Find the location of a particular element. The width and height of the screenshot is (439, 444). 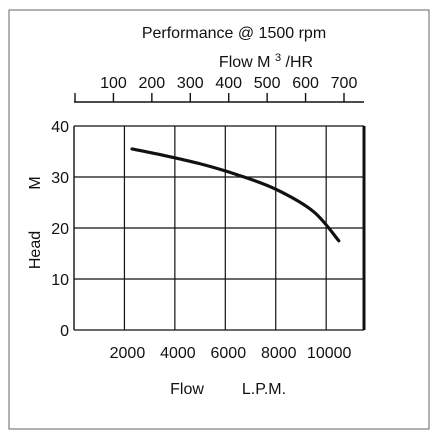

top-axis-label: Flow M 3 /HR is located at coordinates (266, 59).